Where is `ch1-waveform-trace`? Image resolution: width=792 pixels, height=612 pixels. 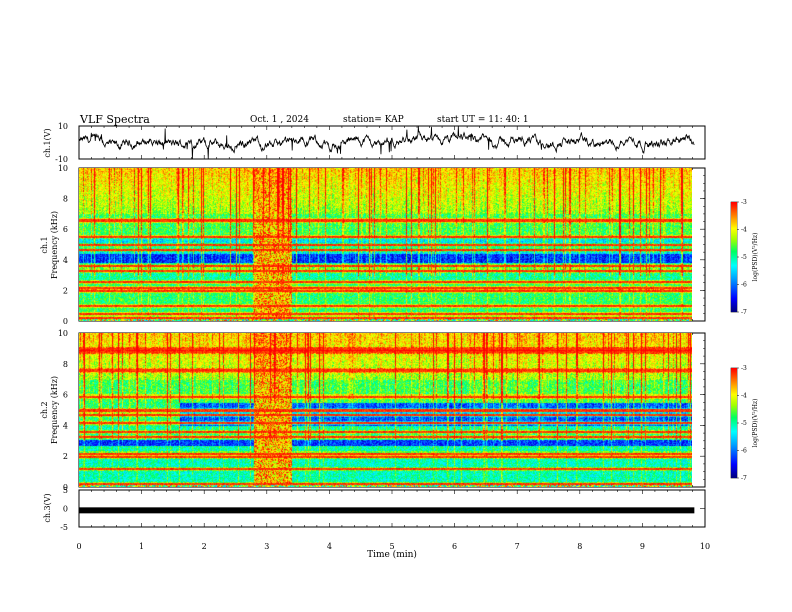
ch1-waveform-trace is located at coordinates (386, 142).